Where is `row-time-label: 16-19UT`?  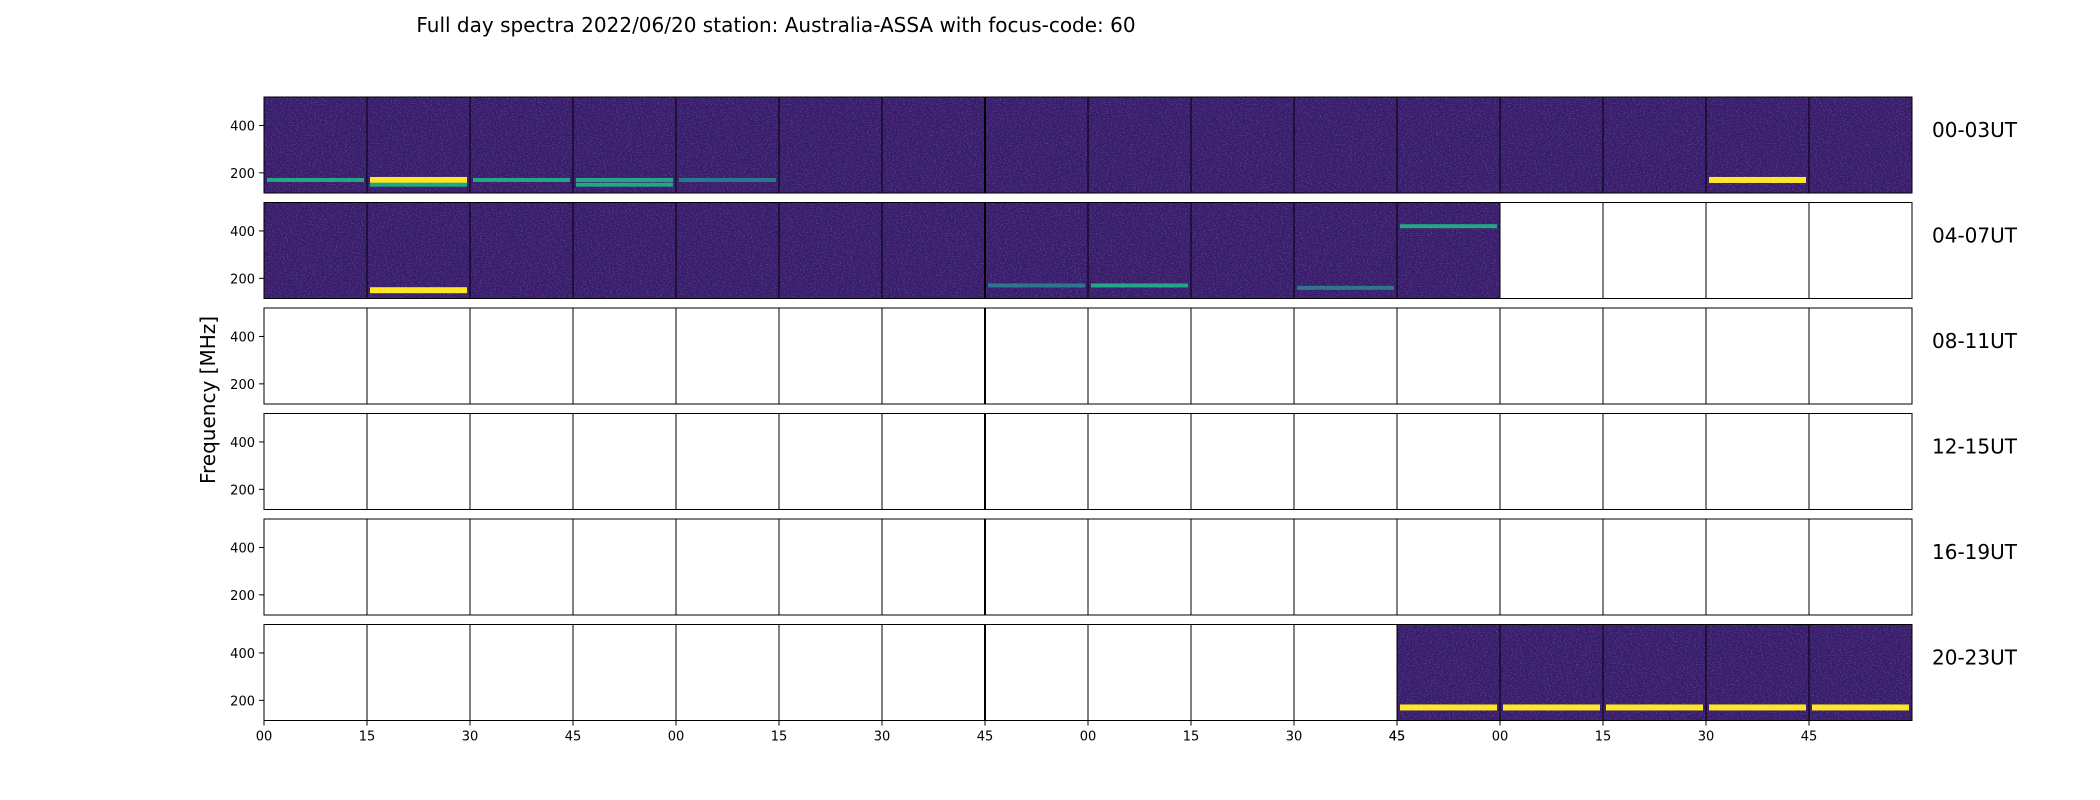 row-time-label: 16-19UT is located at coordinates (1975, 552).